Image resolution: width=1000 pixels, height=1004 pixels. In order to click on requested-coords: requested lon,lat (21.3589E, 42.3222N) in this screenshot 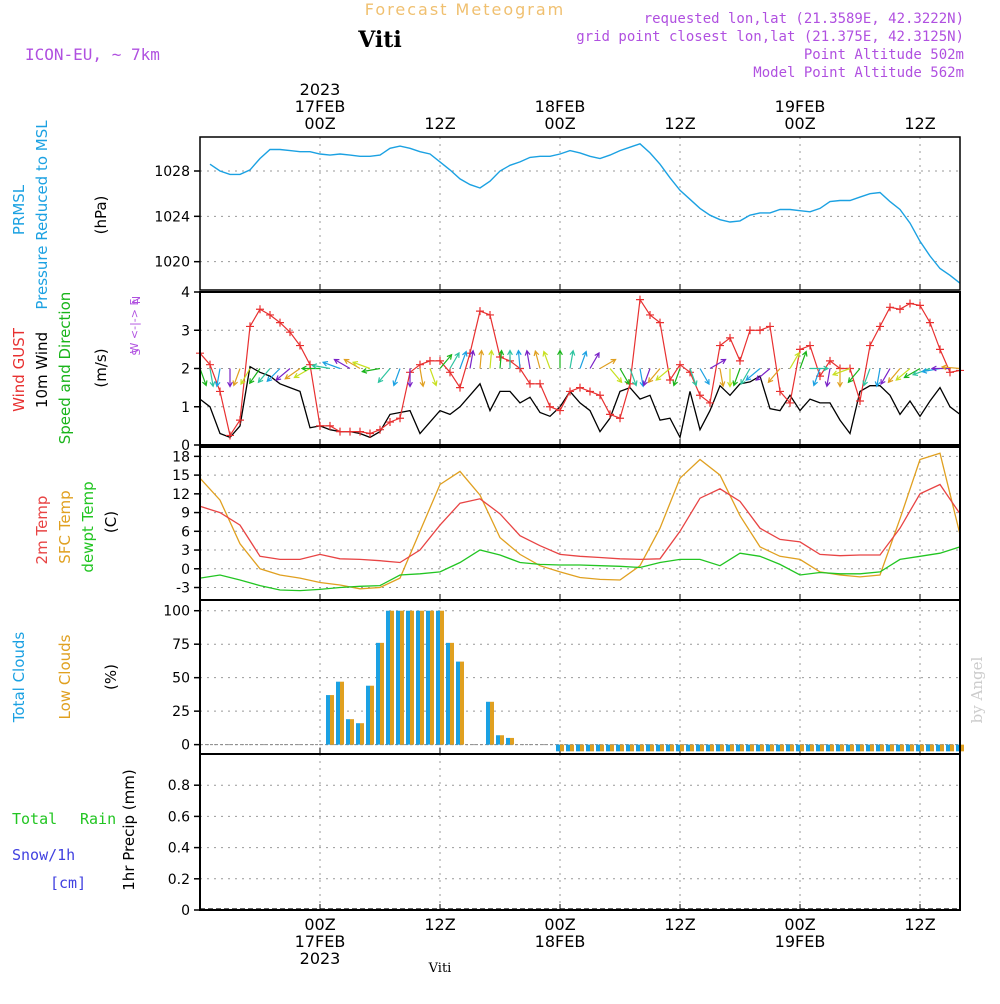, I will do `click(804, 19)`.